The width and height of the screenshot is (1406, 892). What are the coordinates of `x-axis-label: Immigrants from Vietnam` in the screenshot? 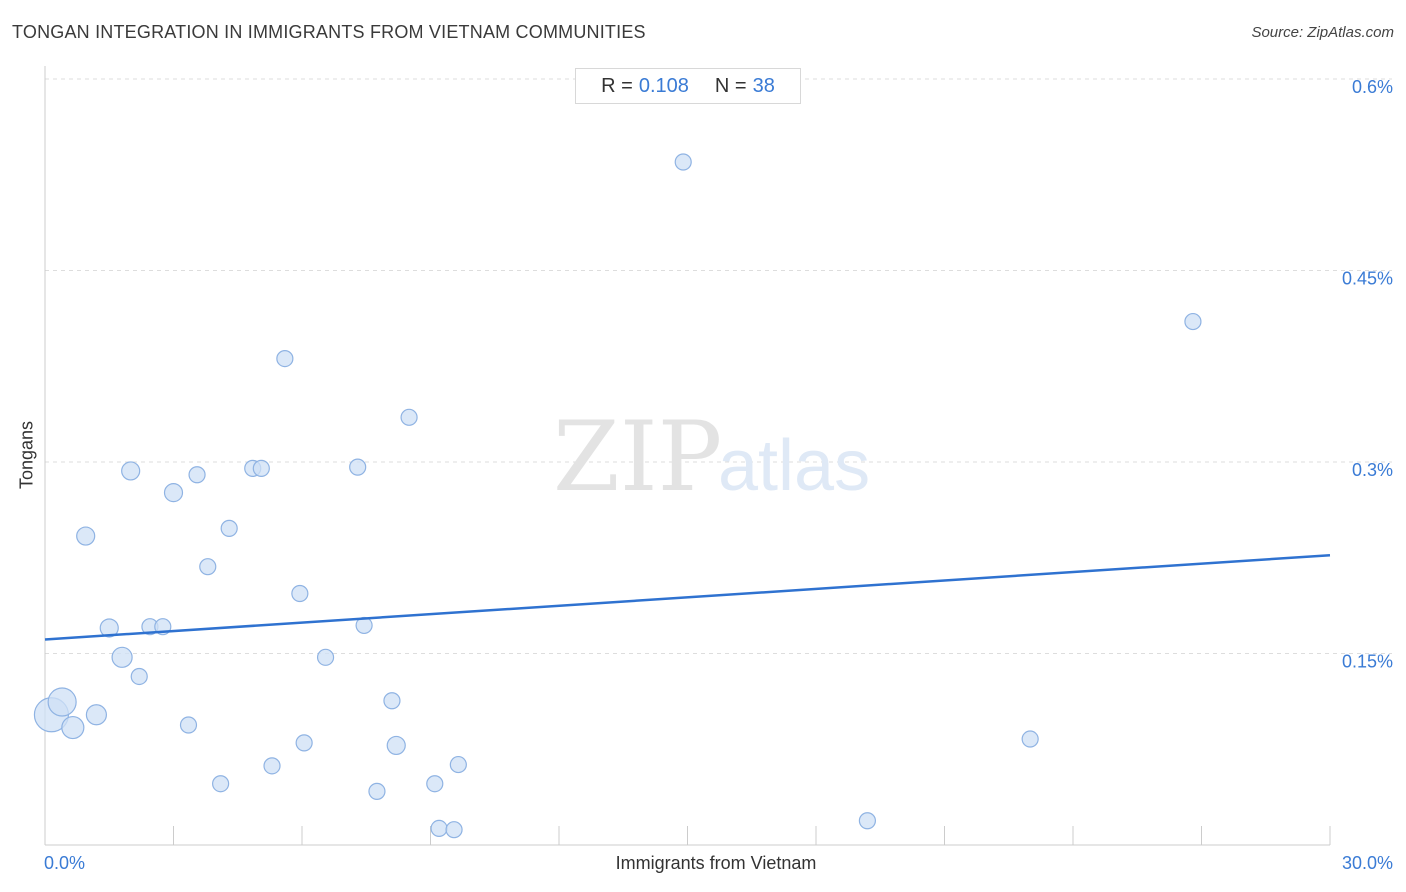 It's located at (716, 863).